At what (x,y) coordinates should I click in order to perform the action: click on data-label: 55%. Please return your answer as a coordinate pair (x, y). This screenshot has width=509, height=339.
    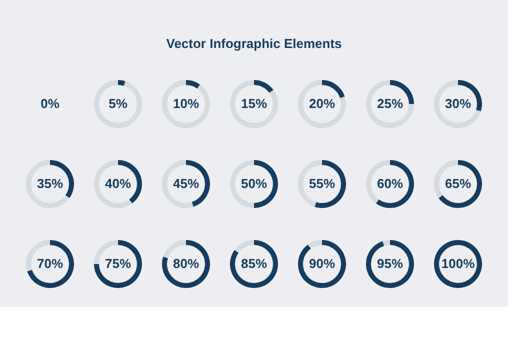
    Looking at the image, I should click on (322, 183).